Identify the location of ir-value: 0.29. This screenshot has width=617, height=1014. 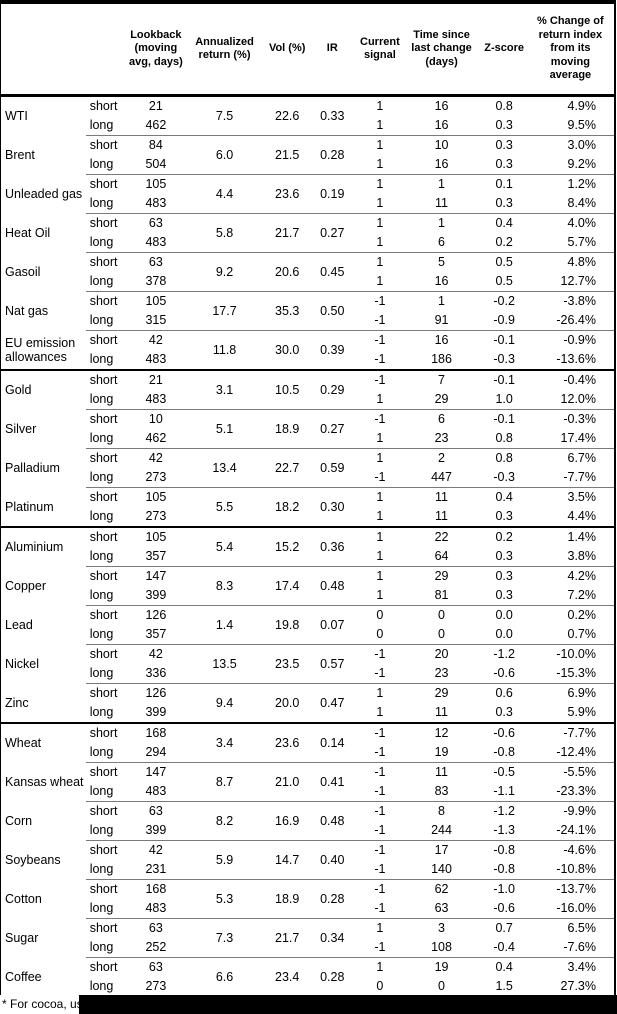
(332, 389).